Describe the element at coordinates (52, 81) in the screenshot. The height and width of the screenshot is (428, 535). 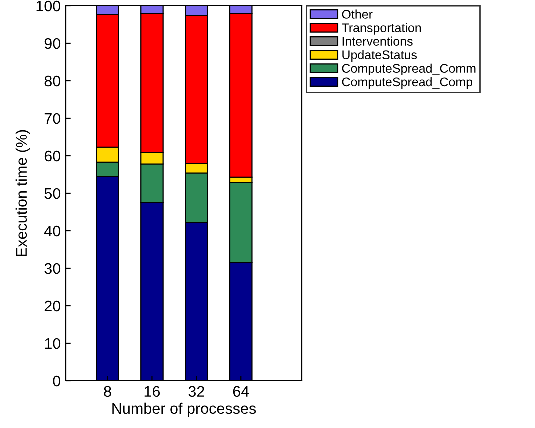
I see `y-tick-label: 80` at that location.